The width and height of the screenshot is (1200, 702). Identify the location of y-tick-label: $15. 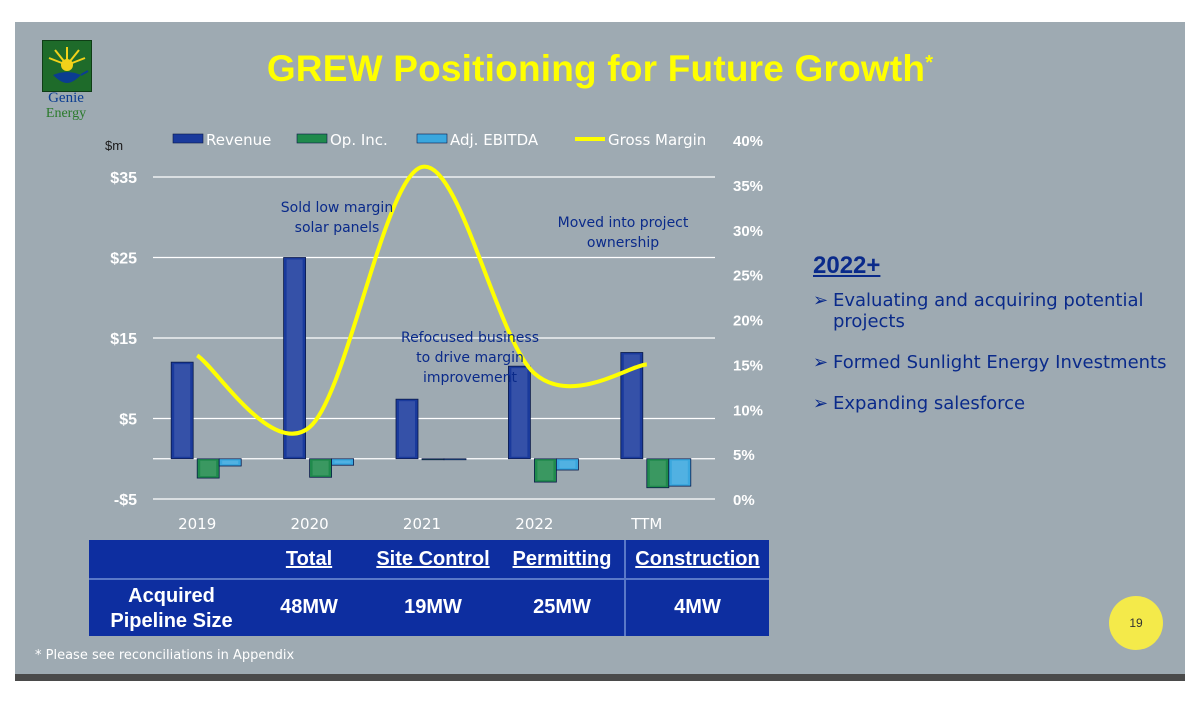
(123, 339).